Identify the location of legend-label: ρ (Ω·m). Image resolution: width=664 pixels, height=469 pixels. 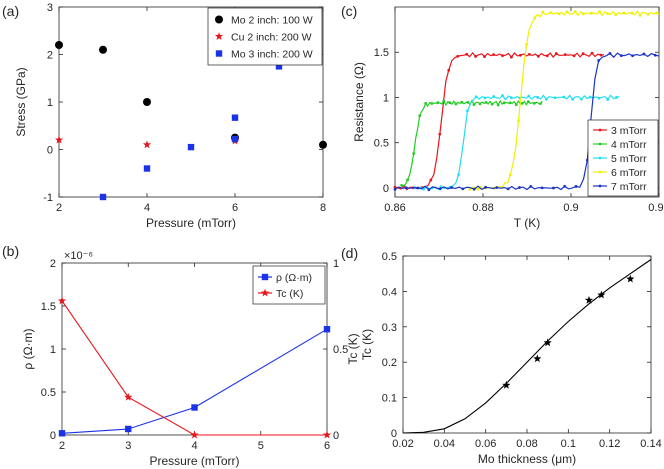
(294, 278).